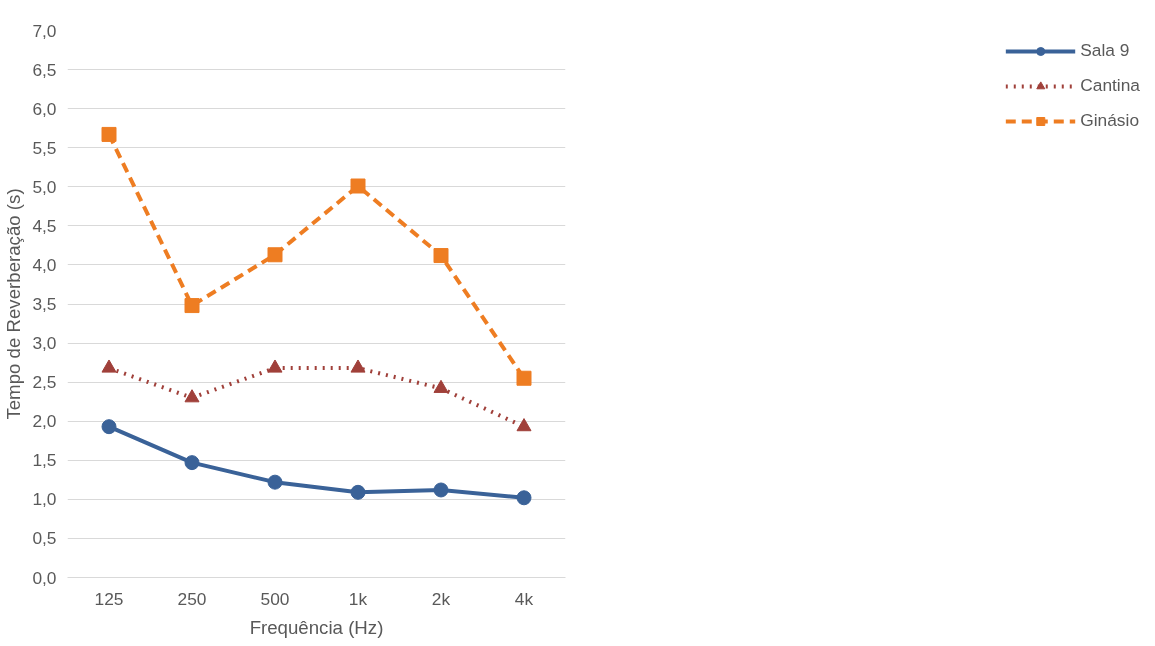  I want to click on y-tick-label: 3,0, so click(44, 343).